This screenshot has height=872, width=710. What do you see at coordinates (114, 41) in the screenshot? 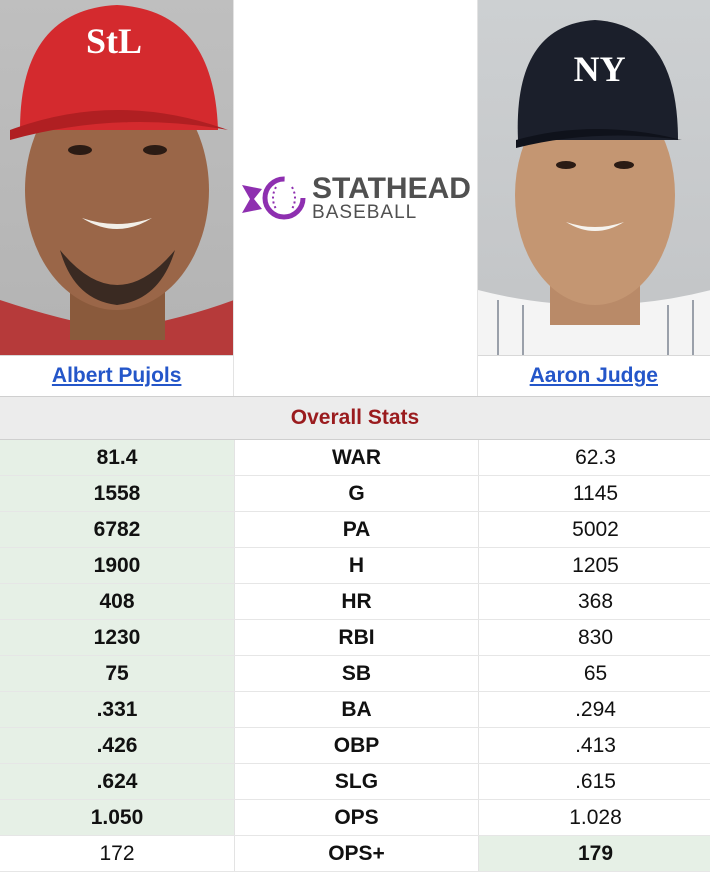
I see `cap-logo-left: StL` at bounding box center [114, 41].